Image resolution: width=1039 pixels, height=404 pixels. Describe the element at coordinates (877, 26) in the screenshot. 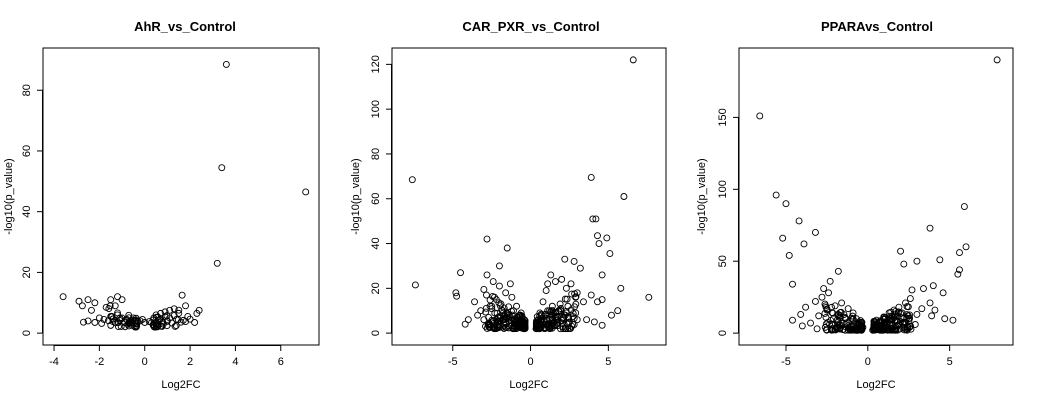

I see `chart-title: PPARAvs_Control` at that location.